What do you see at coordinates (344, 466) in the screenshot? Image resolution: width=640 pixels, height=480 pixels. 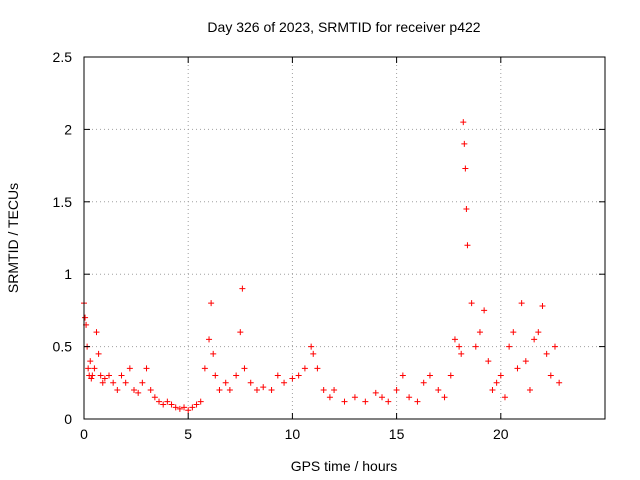 I see `x-axis-label: GPS time / hours` at bounding box center [344, 466].